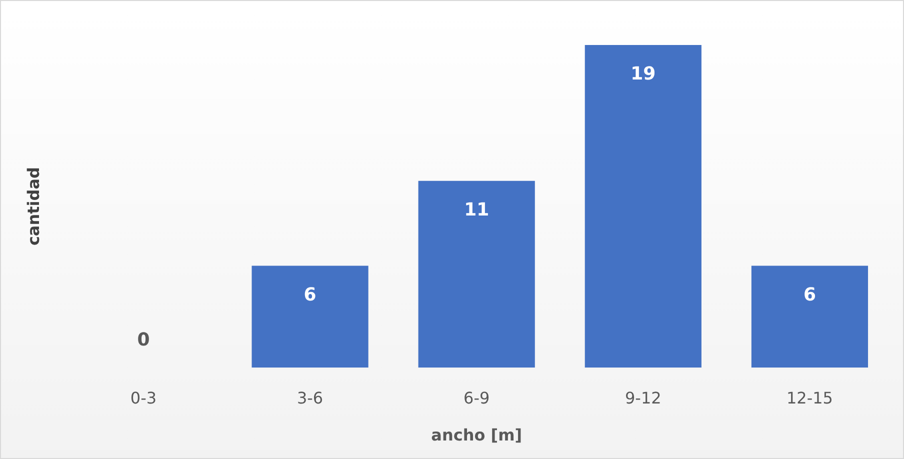 Image resolution: width=904 pixels, height=459 pixels. I want to click on x-tick-label: 3-6, so click(310, 398).